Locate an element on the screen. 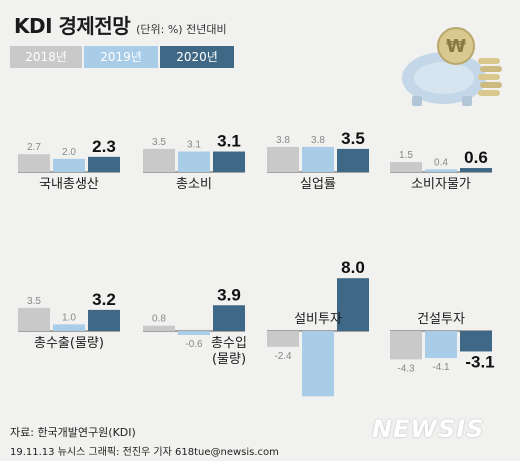 The image size is (520, 461). data-label-6-2: 8.0 is located at coordinates (353, 267).